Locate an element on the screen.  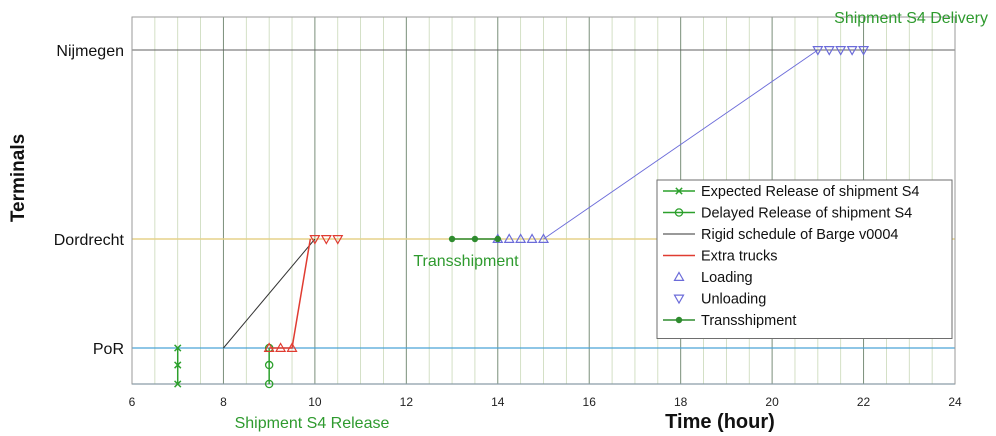
series-extra_trucks is located at coordinates (290, 293).